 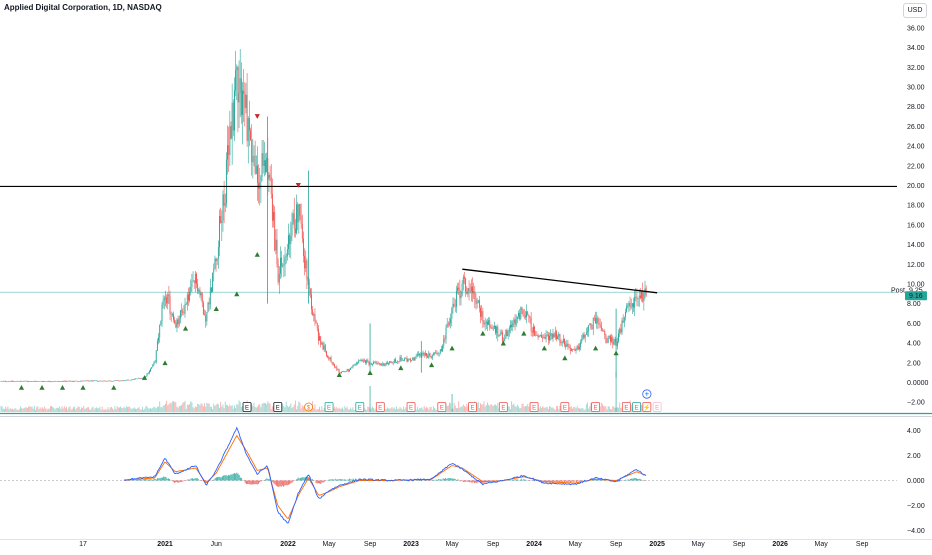 What do you see at coordinates (915, 10) in the screenshot?
I see `currency-button: USD` at bounding box center [915, 10].